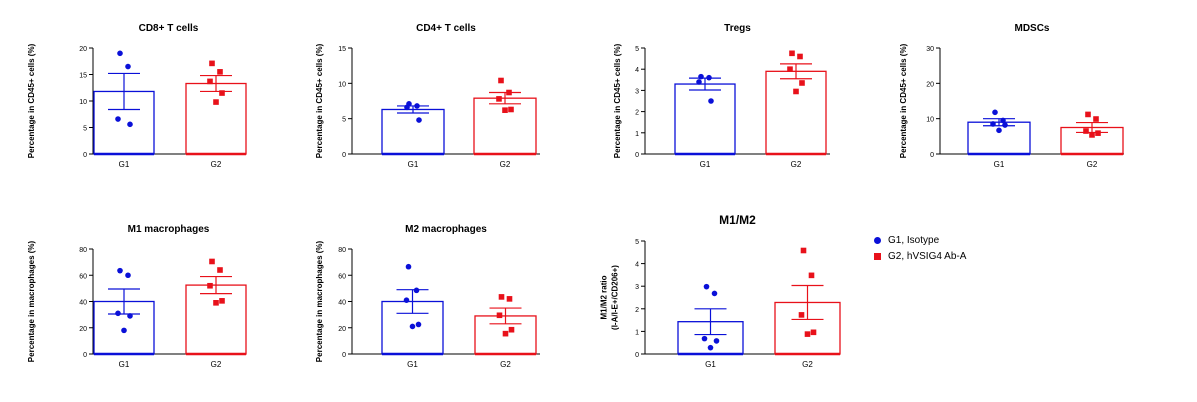  Describe the element at coordinates (920, 240) in the screenshot. I see `legend-item-g1: G1, Isotype` at that location.